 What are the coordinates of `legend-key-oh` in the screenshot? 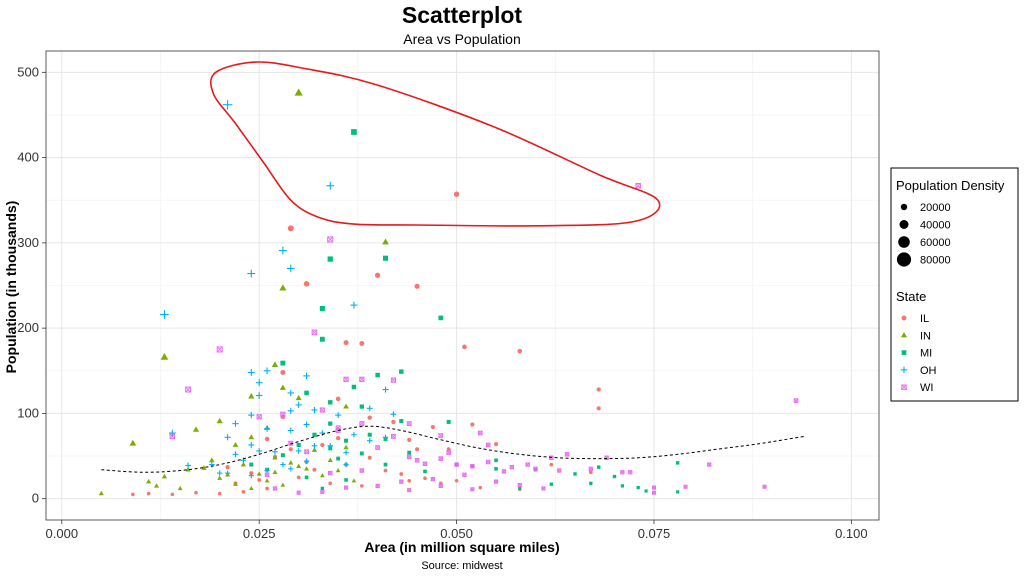 It's located at (904, 370).